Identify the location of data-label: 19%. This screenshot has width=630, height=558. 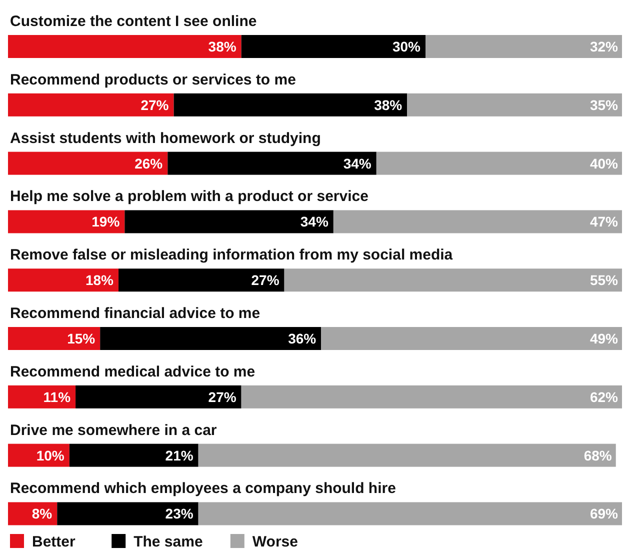
(106, 222).